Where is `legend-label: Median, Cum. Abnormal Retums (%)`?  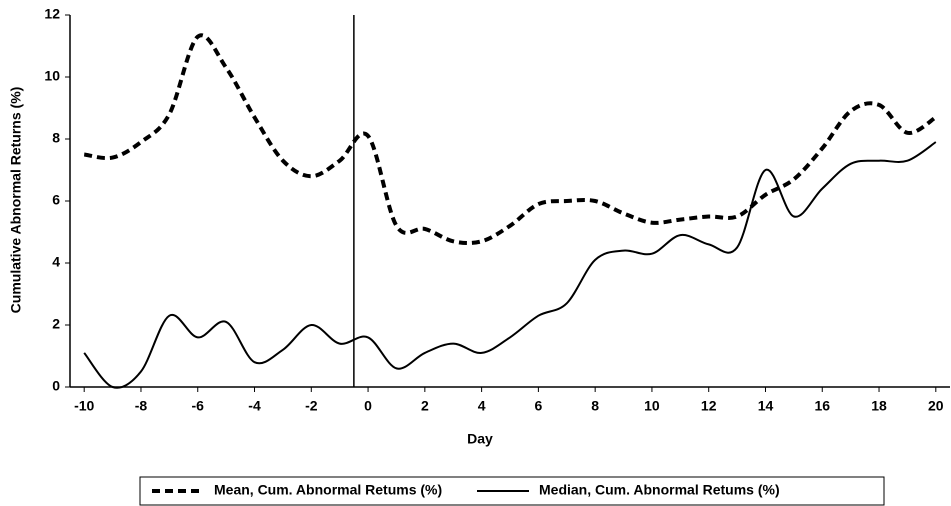
legend-label: Median, Cum. Abnormal Retums (%) is located at coordinates (659, 490).